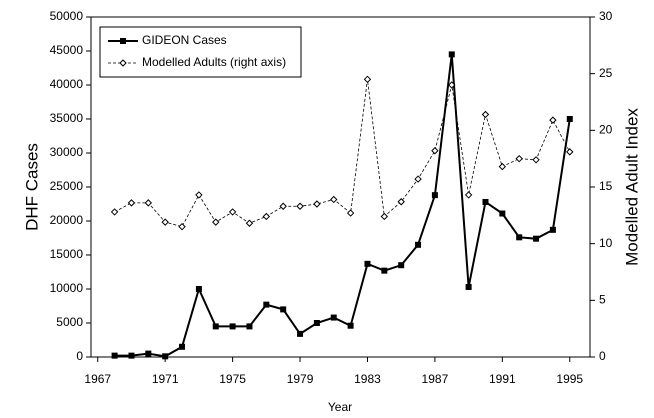 The height and width of the screenshot is (418, 654). I want to click on y2-axis-title: Modelled Adult Index, so click(631, 187).